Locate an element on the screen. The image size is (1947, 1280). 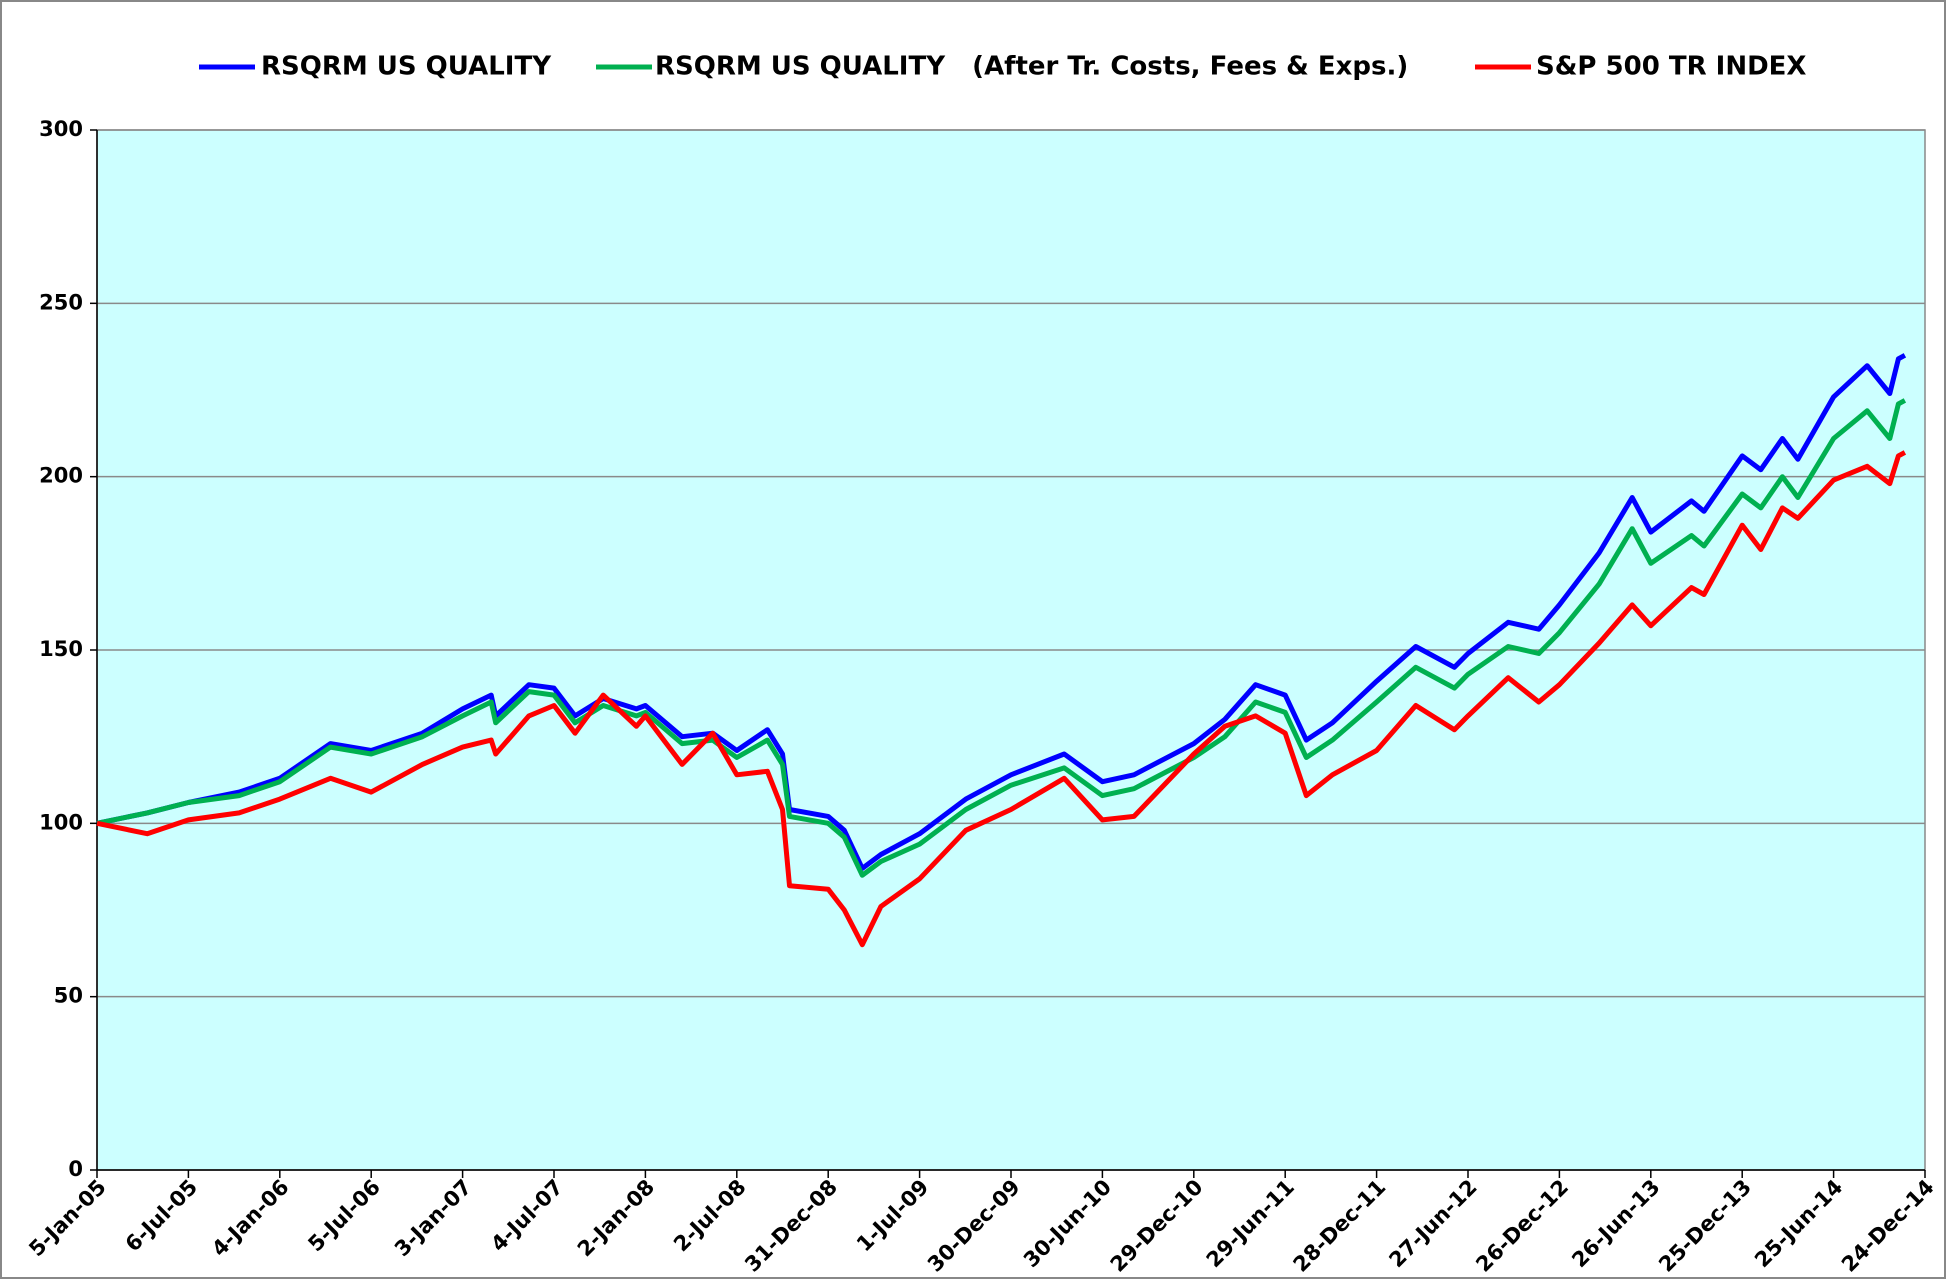
y-tick-label: 200 is located at coordinates (61, 476).